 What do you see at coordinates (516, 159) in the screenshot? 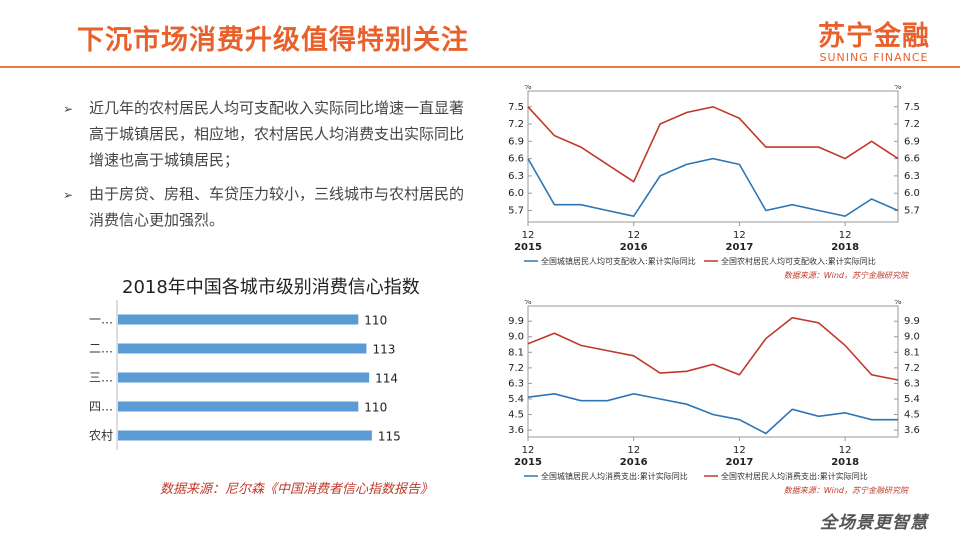
I see `y-tick-label-left: 6.6` at bounding box center [516, 159].